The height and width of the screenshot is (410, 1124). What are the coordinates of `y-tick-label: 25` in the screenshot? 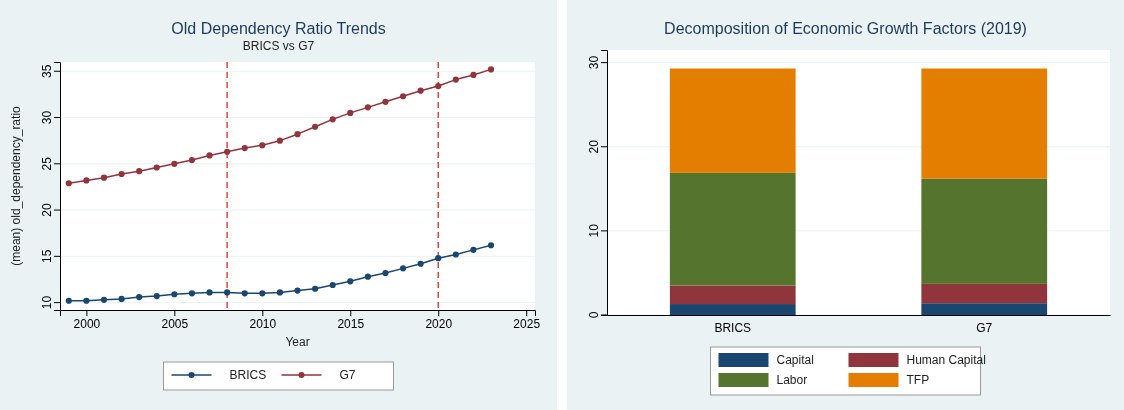 It's located at (47, 163).